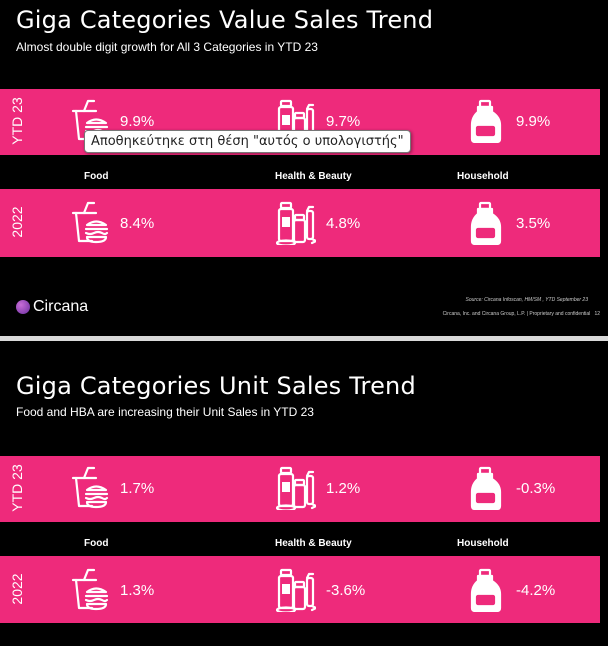 The height and width of the screenshot is (646, 608). What do you see at coordinates (112, 488) in the screenshot?
I see `cell-food: 1.7%` at bounding box center [112, 488].